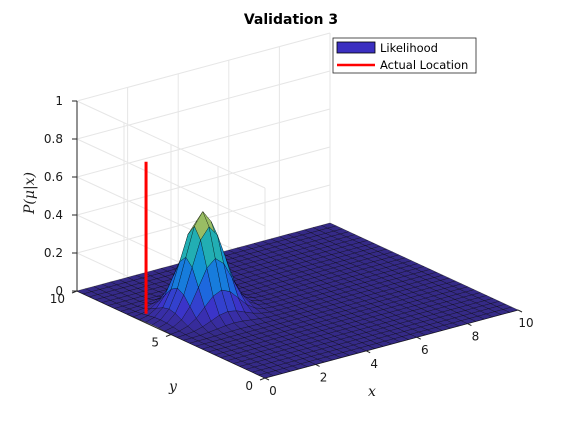 The image size is (570, 422). Describe the element at coordinates (404, 55) in the screenshot. I see `legend: Likelihood Actual Location` at that location.